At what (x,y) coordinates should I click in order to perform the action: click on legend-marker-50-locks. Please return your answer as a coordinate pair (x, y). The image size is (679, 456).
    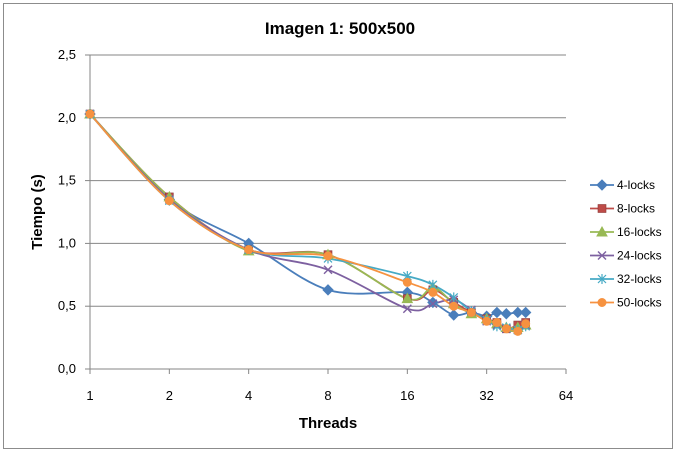
    Looking at the image, I should click on (602, 302).